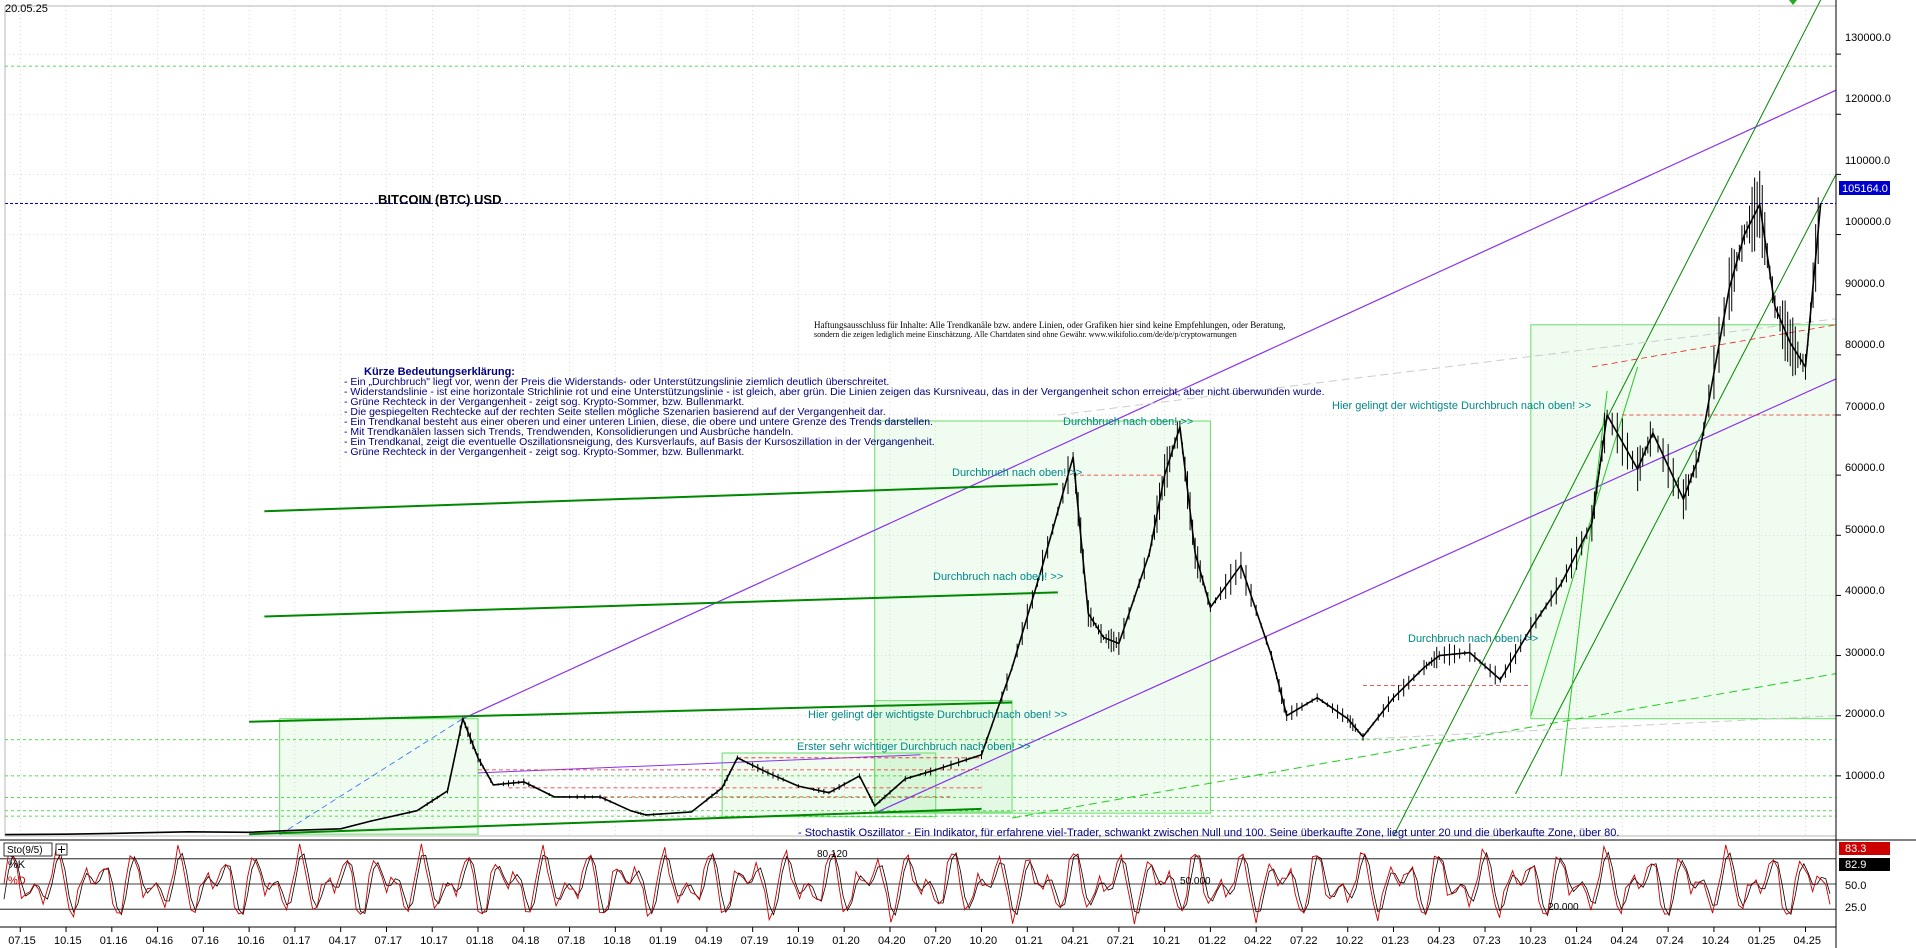 This screenshot has height=948, width=1916. What do you see at coordinates (1350, 941) in the screenshot?
I see `x-tick-label: 10.22` at bounding box center [1350, 941].